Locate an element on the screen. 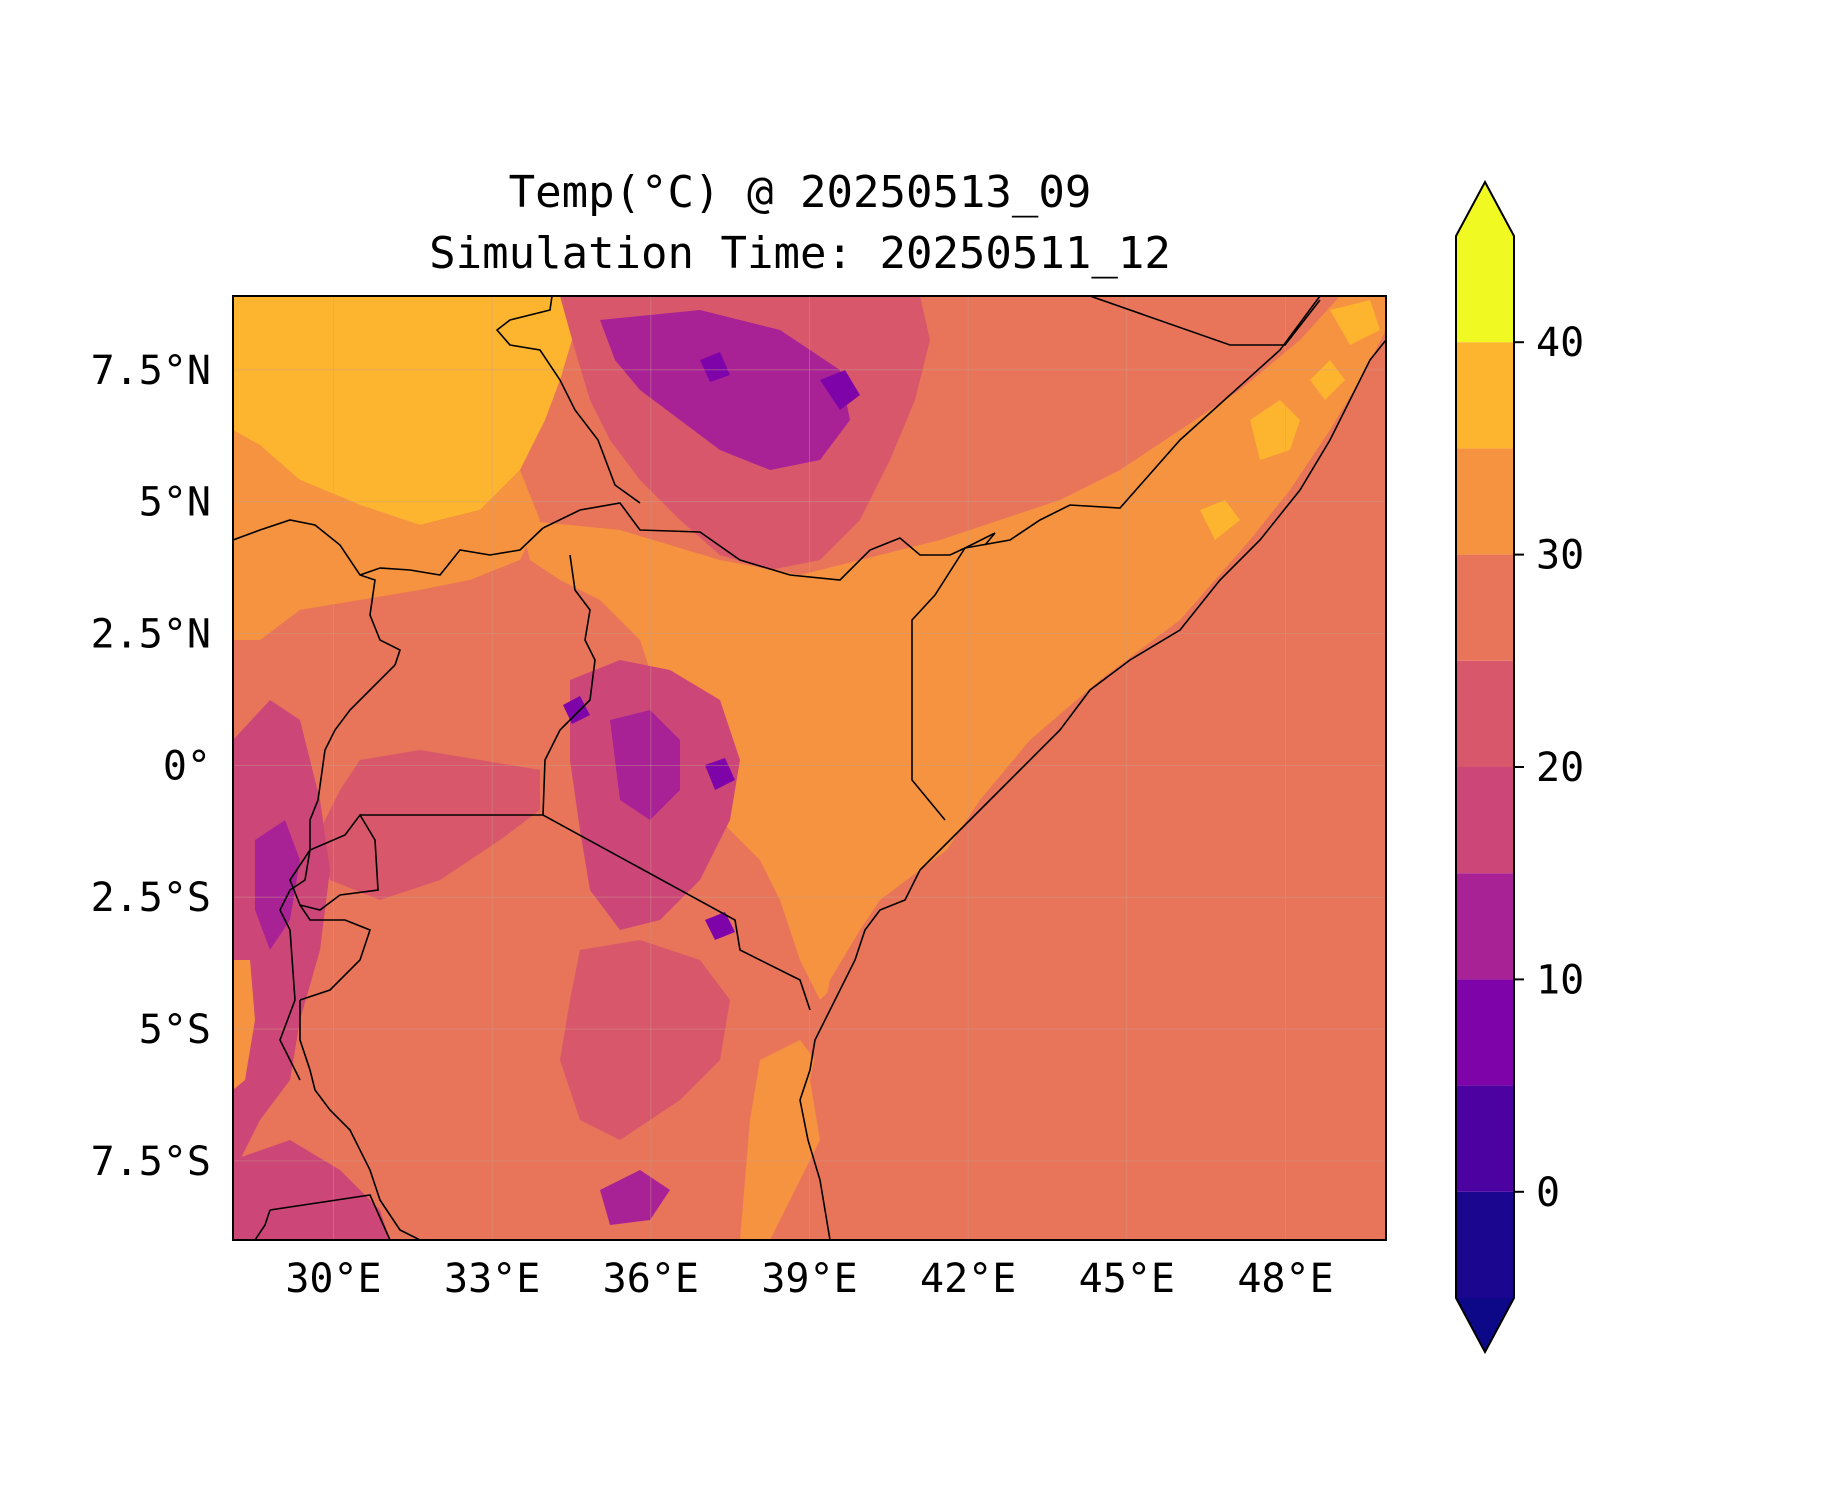 This screenshot has width=1833, height=1500. lat-tick-label: 0° is located at coordinates (187, 766).